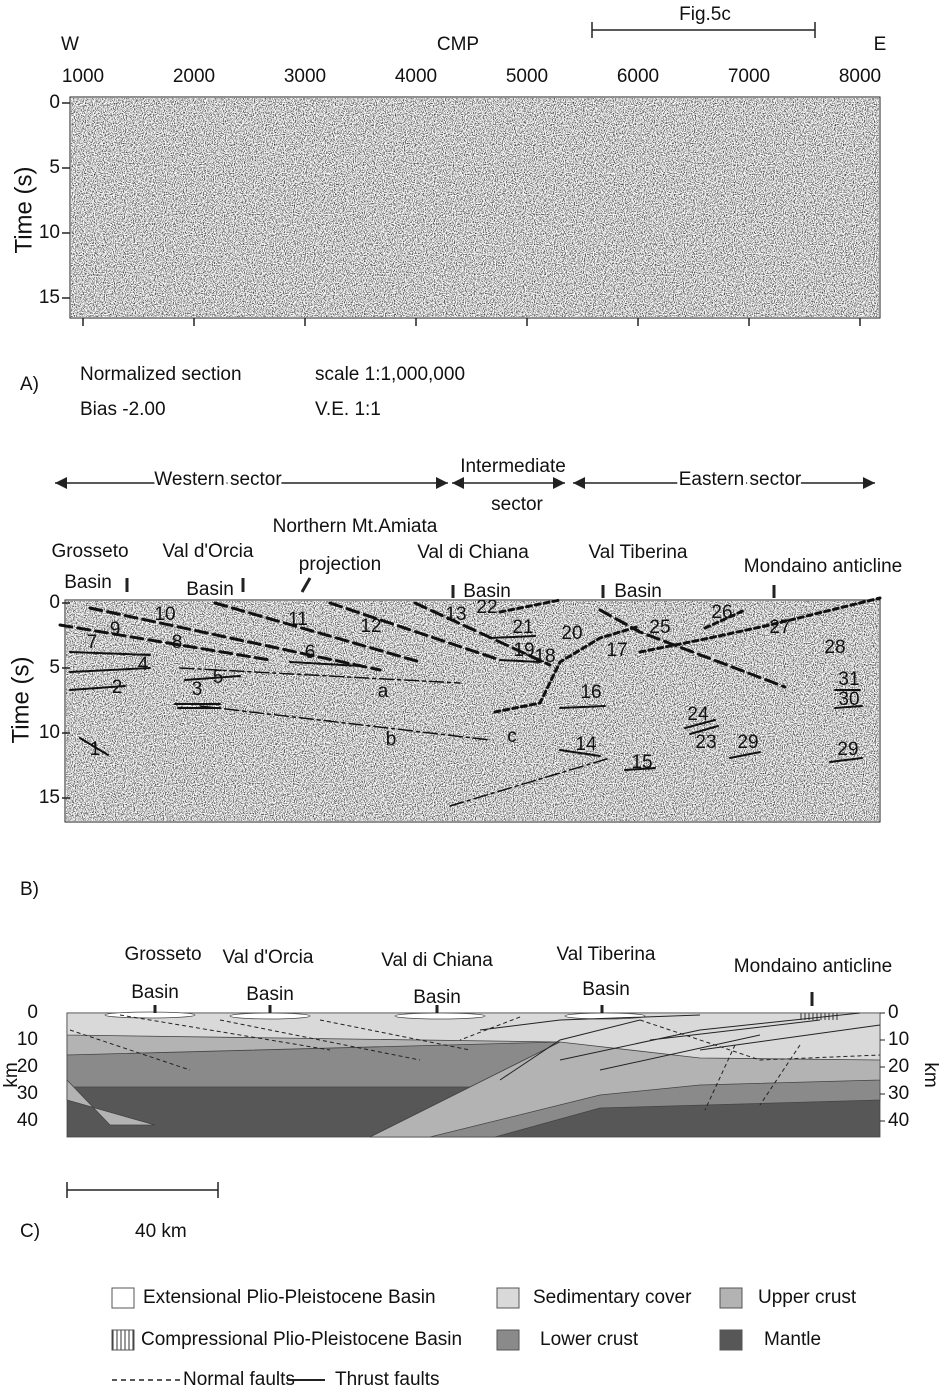 The width and height of the screenshot is (945, 1392). I want to click on section-note: V.E. 1:1, so click(348, 409).